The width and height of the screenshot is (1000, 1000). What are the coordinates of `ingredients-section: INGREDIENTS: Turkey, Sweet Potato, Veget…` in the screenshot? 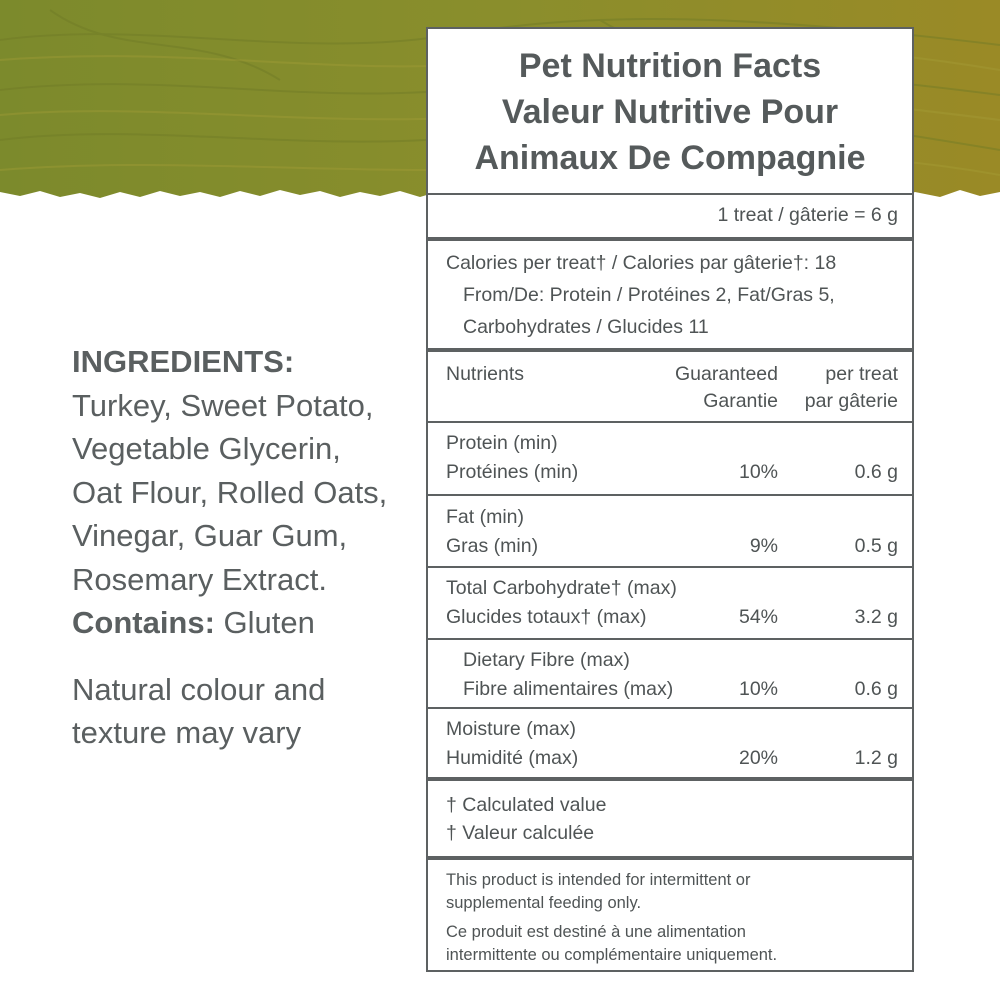 It's located at (242, 547).